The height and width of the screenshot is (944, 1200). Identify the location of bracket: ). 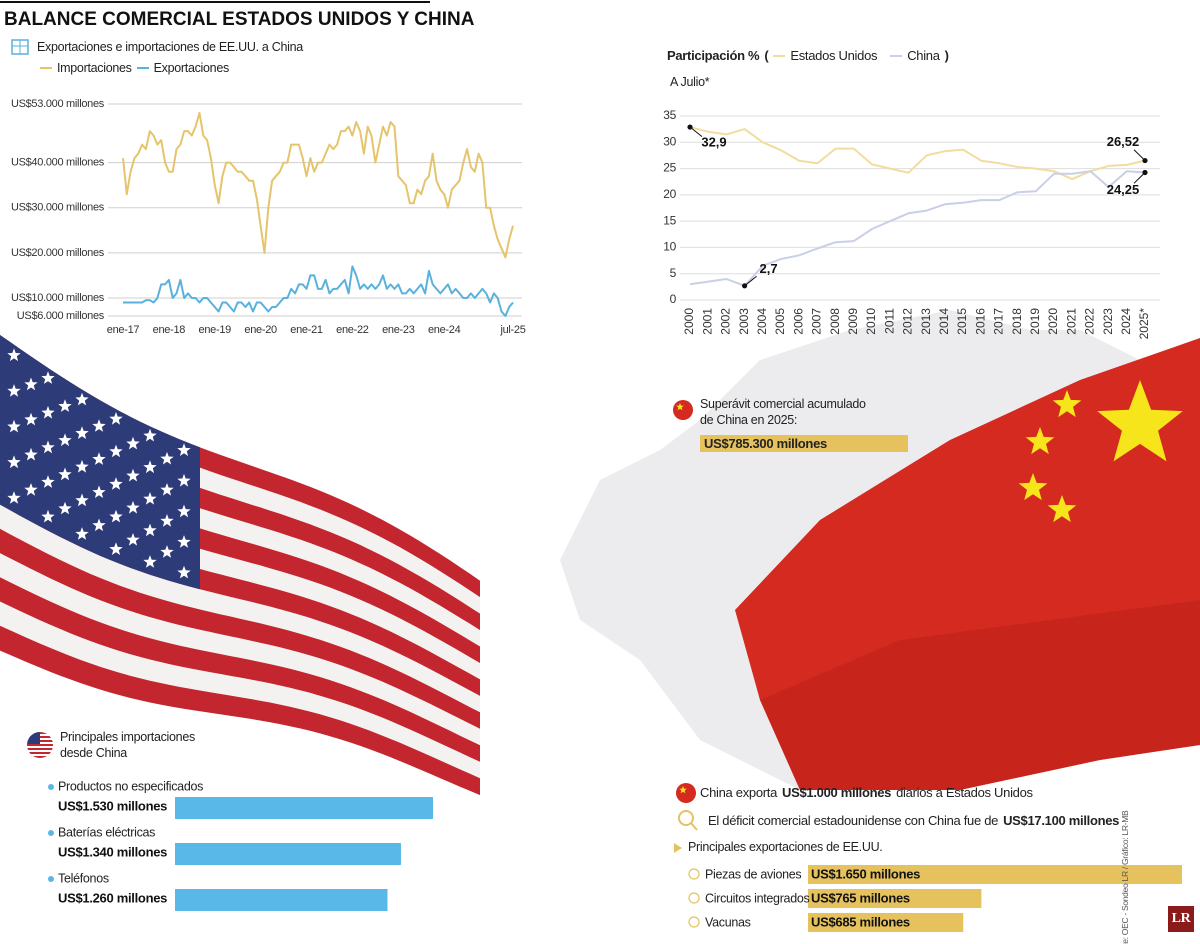
(946, 55).